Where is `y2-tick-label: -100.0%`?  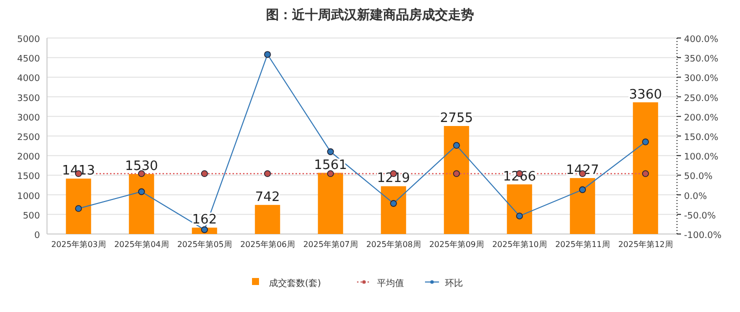 y2-tick-label: -100.0% is located at coordinates (703, 236).